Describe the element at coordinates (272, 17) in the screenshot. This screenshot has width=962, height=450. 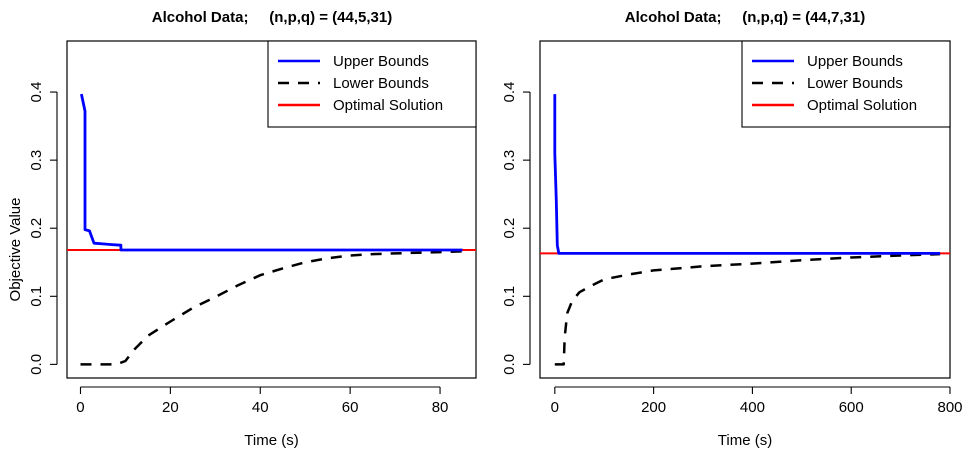
I see `chart-title: Alcohol Data; (n,p,q) = (44,5,31)` at that location.